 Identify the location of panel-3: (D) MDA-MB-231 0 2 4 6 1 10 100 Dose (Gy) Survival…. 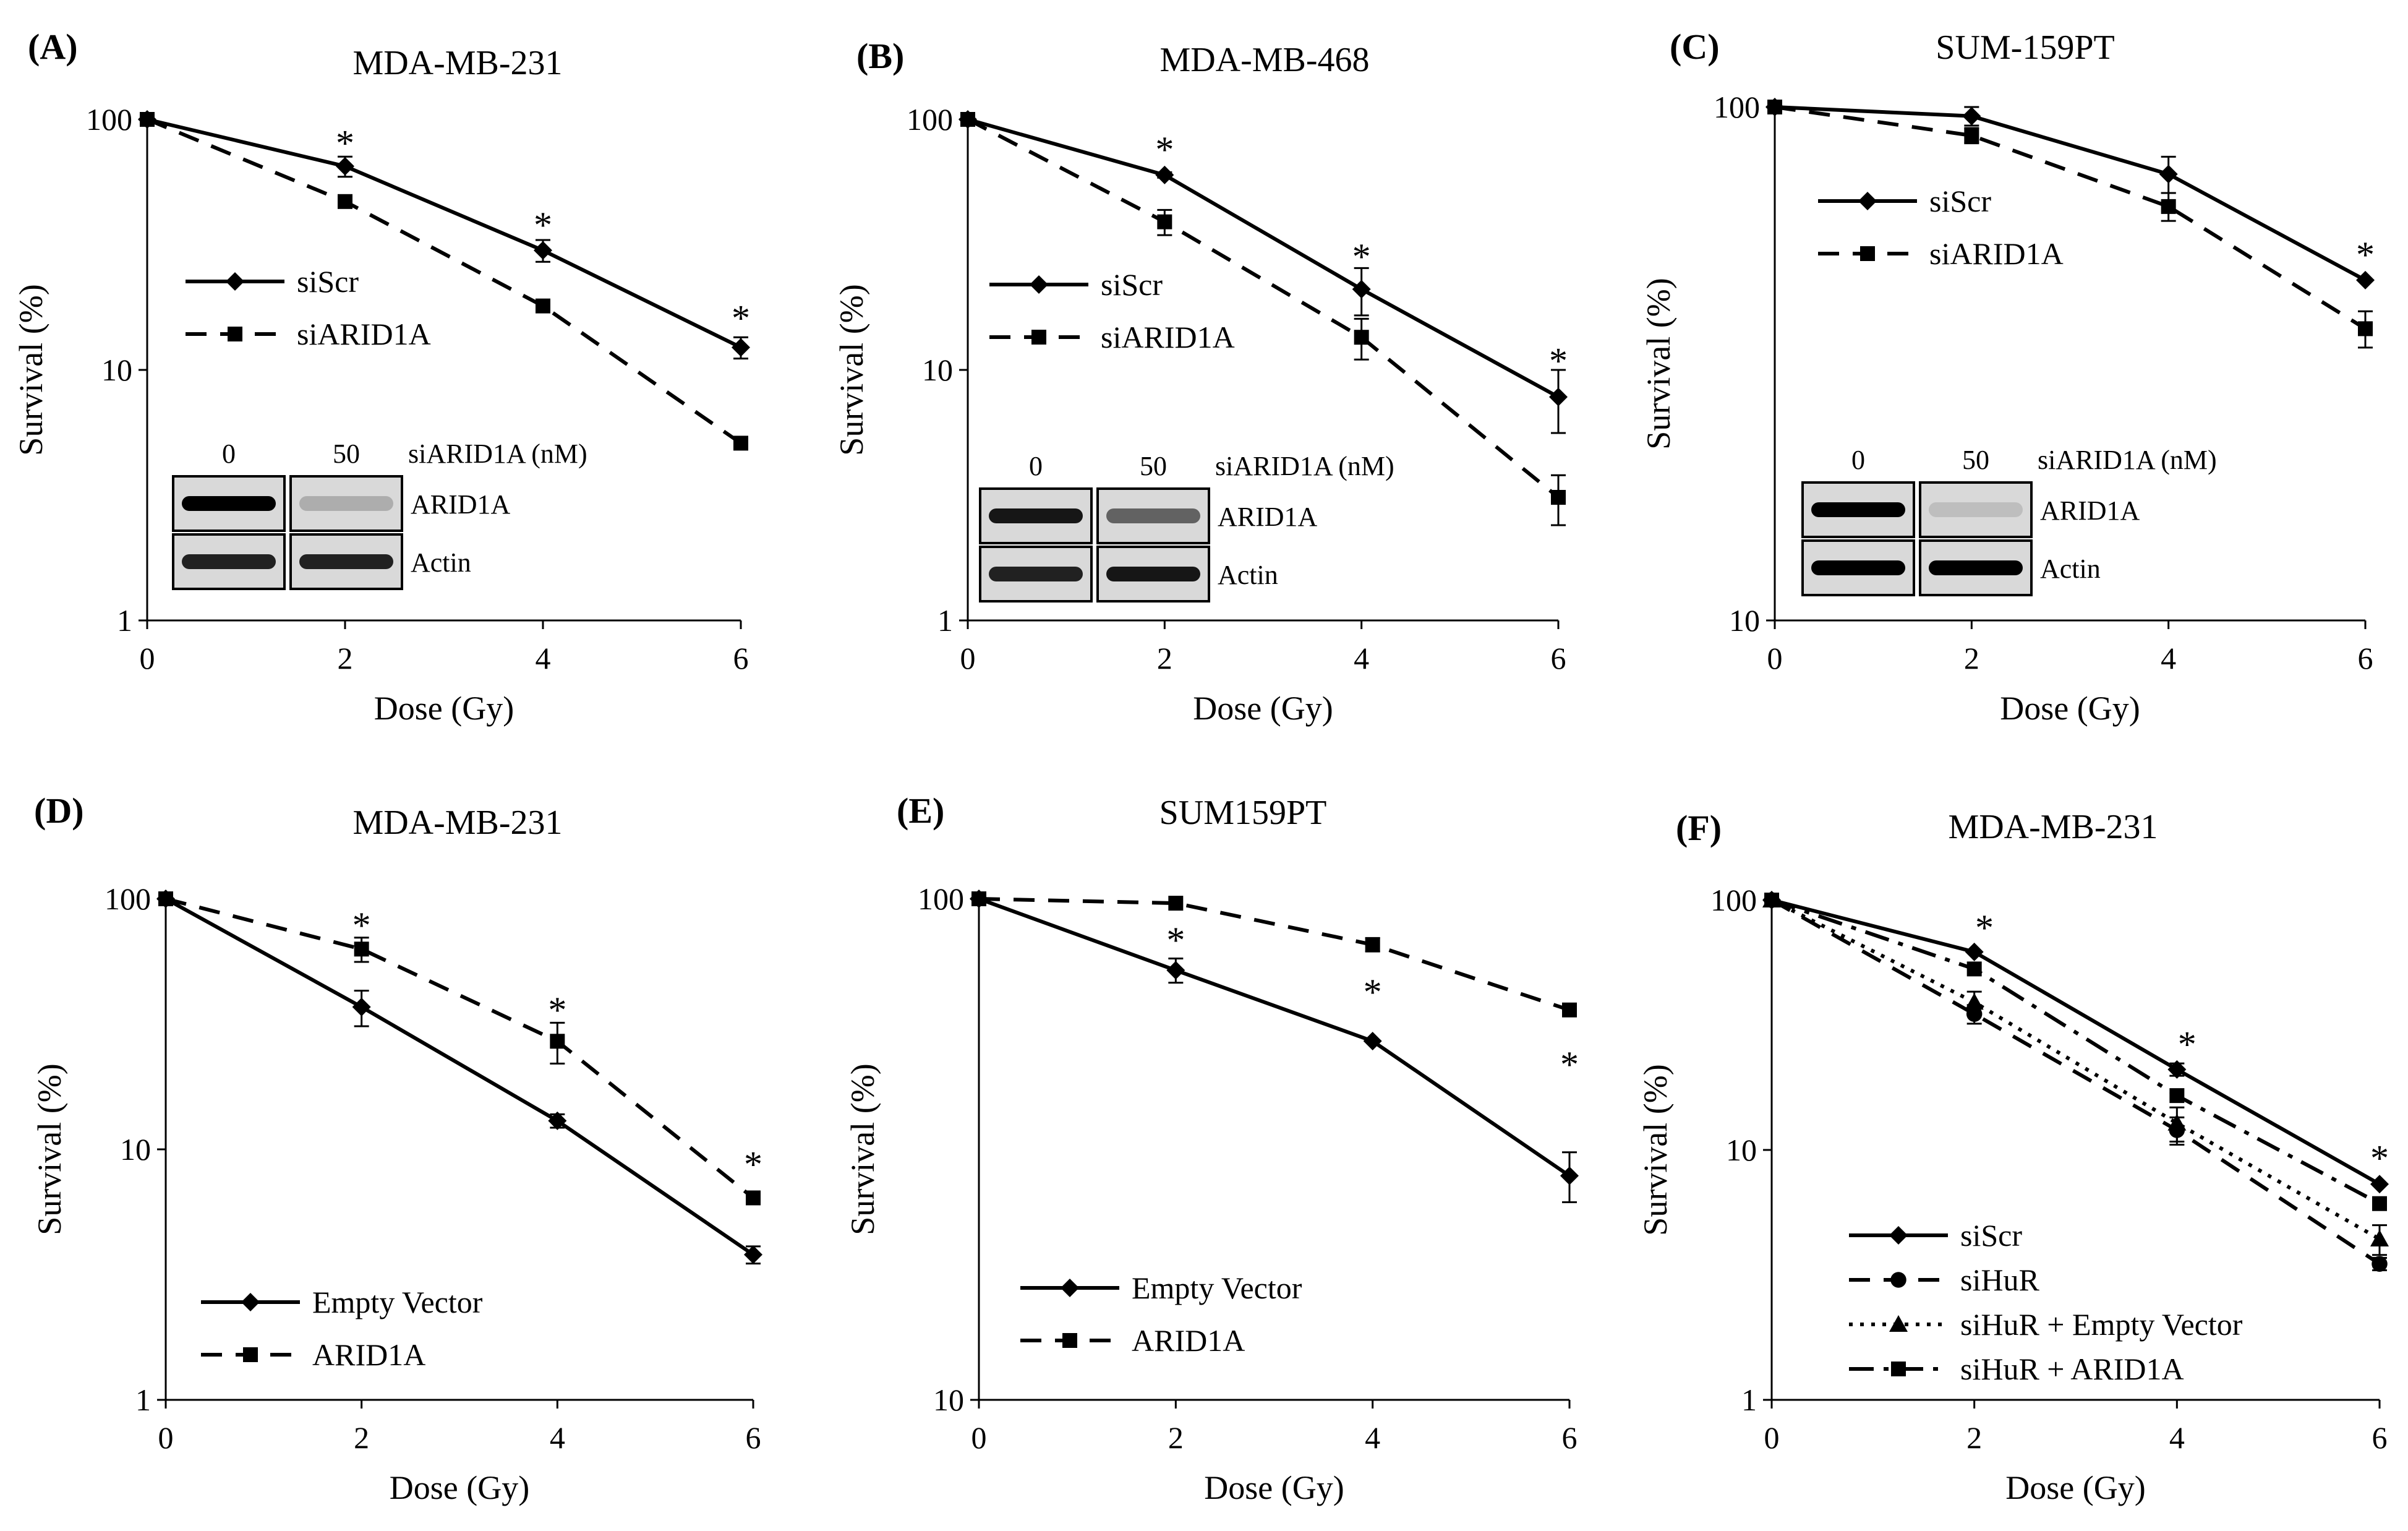
(396, 1148).